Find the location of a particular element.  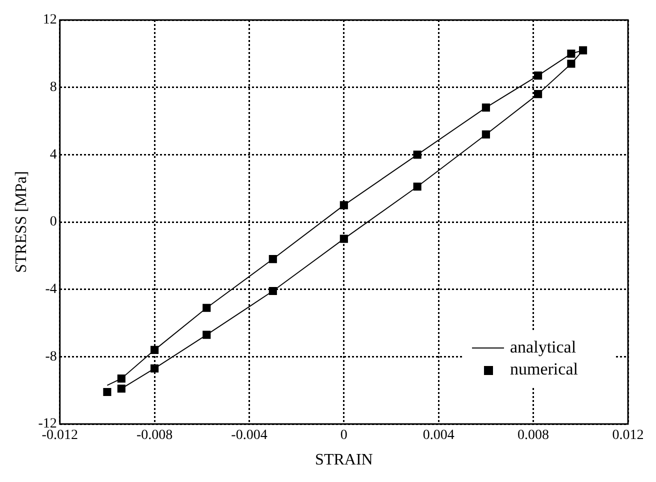

legend-label: numerical is located at coordinates (544, 368).